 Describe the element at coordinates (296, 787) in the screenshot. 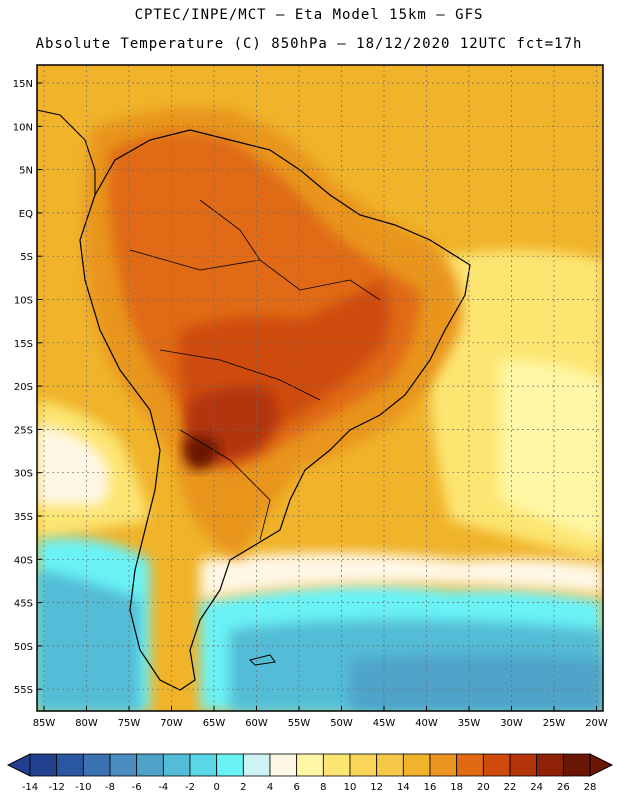

I see `colorbar-label: 6` at that location.